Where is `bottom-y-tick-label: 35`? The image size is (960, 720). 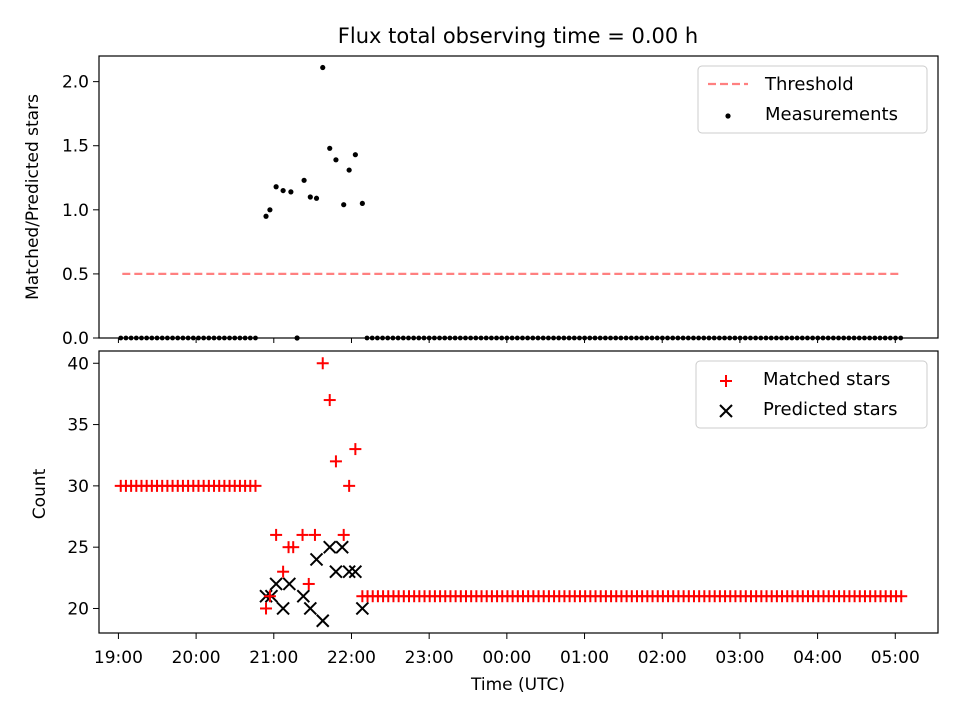
bottom-y-tick-label: 35 is located at coordinates (78, 426).